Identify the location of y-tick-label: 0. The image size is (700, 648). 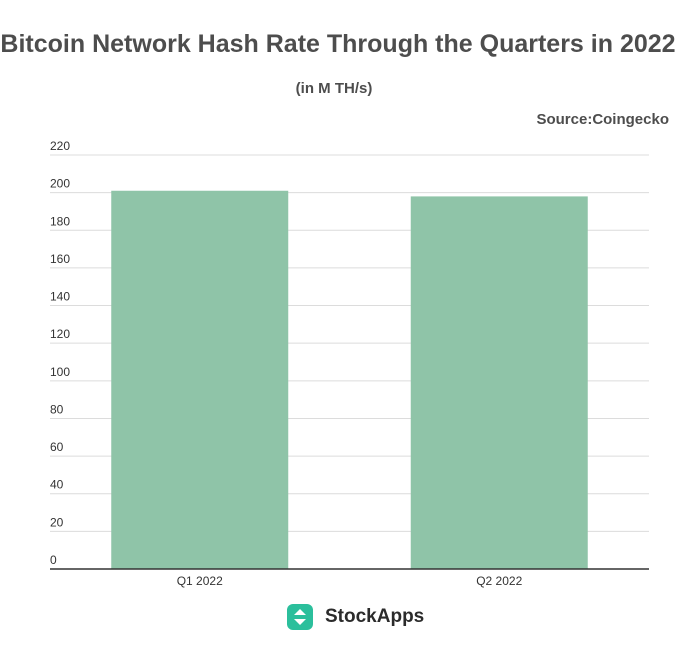
(53, 560).